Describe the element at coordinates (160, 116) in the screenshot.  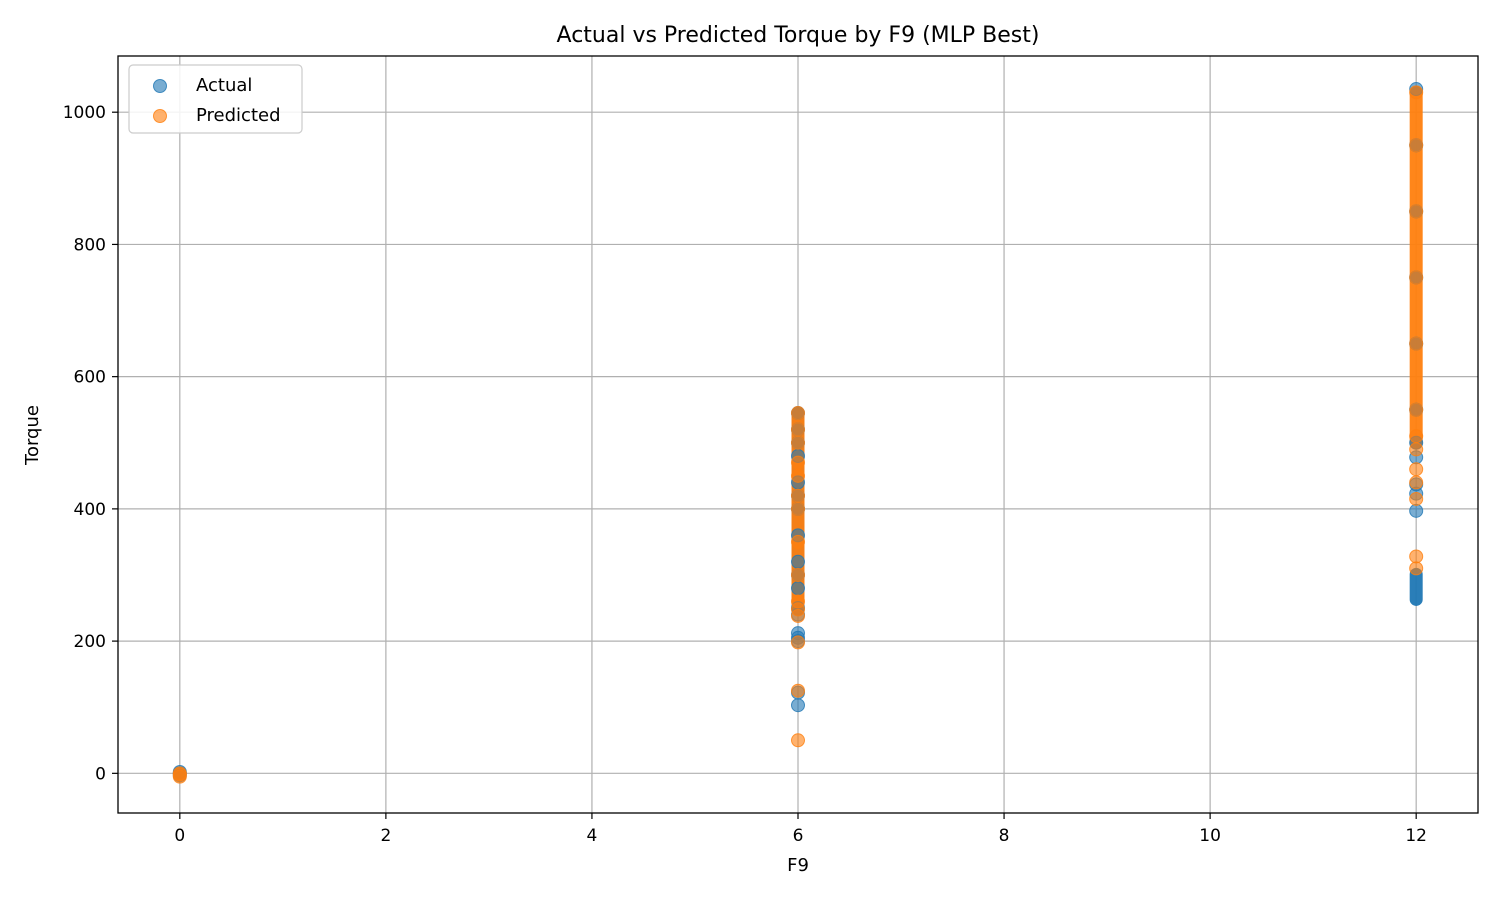
I see `legend-marker-predicted` at that location.